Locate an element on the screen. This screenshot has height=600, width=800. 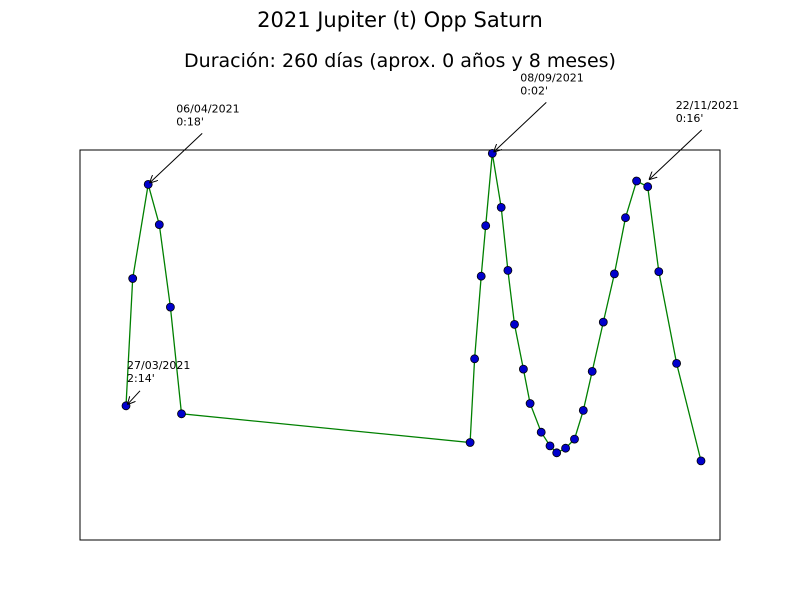
annotation-value: 0:18' is located at coordinates (190, 121).